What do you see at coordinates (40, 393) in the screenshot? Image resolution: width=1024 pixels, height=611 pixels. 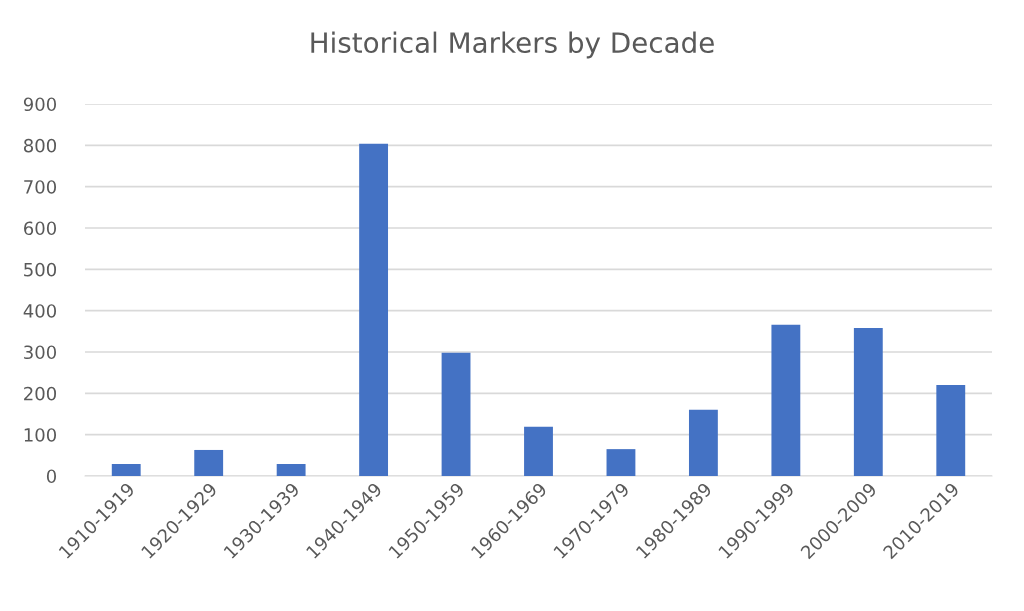 I see `y-tick-label: 200` at bounding box center [40, 393].